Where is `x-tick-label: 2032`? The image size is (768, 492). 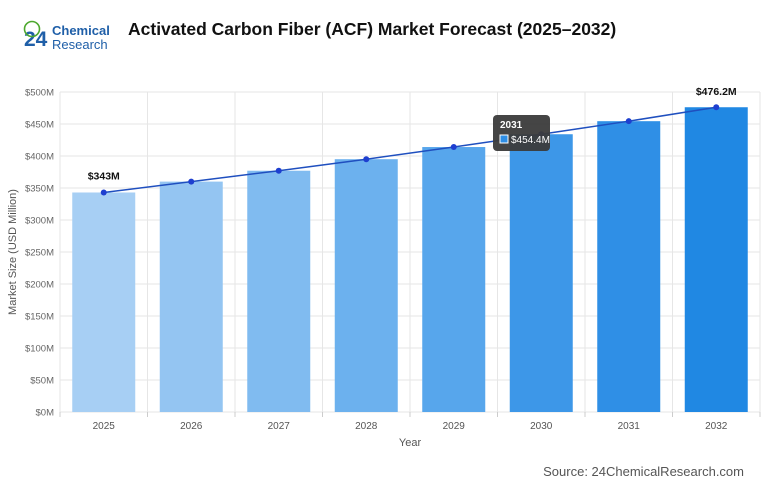 x-tick-label: 2032 is located at coordinates (716, 426).